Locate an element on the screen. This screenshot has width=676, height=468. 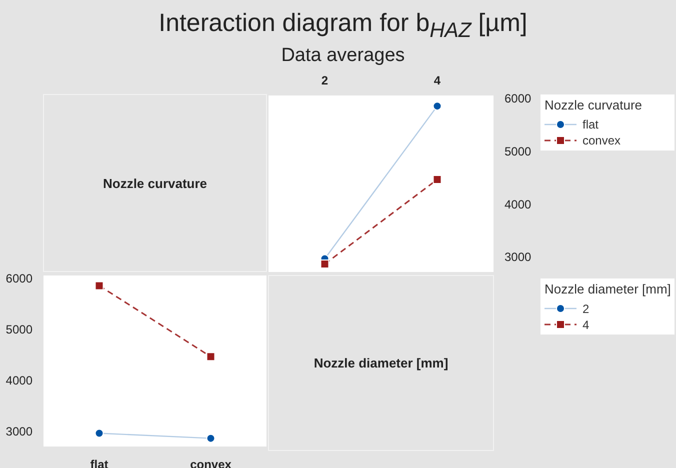
text: Nozzle diameter [mm] is located at coordinates (381, 363).